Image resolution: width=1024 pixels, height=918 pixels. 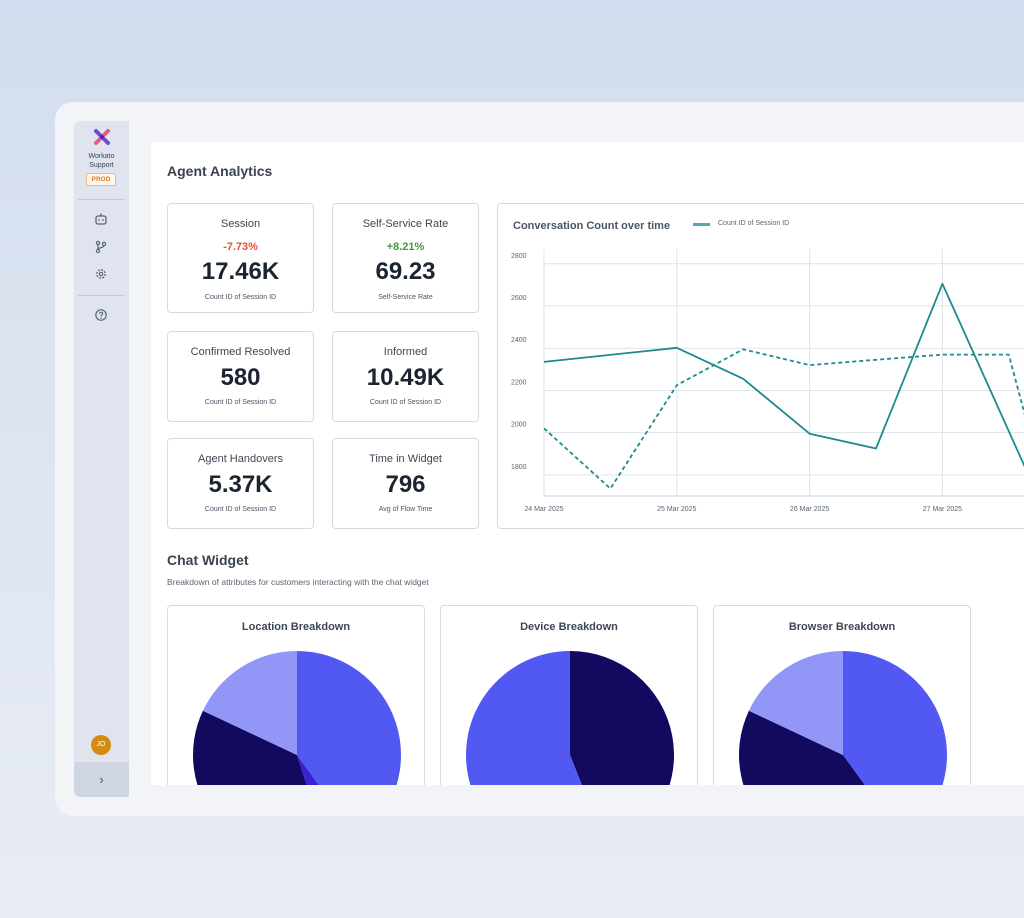 I want to click on pie-title: Browser Breakdown, so click(x=842, y=627).